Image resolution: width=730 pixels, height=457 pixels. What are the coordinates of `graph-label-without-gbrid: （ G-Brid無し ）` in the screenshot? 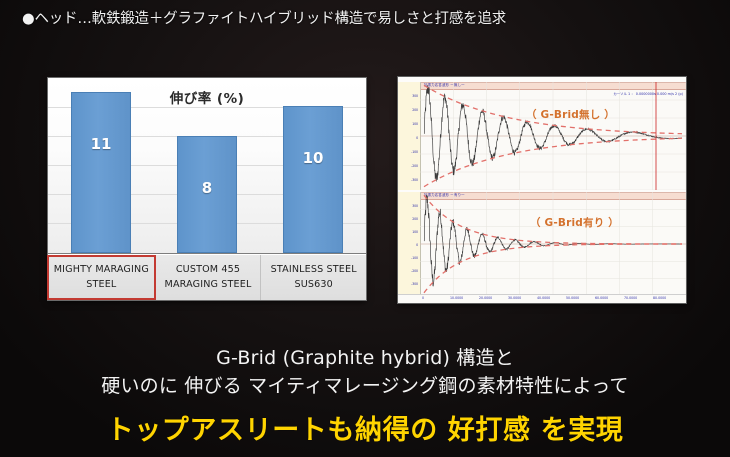 It's located at (570, 115).